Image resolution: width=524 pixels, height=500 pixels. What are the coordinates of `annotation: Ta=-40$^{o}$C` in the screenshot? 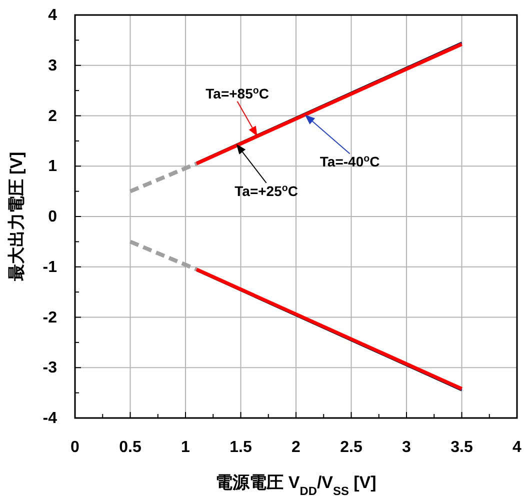 It's located at (350, 161).